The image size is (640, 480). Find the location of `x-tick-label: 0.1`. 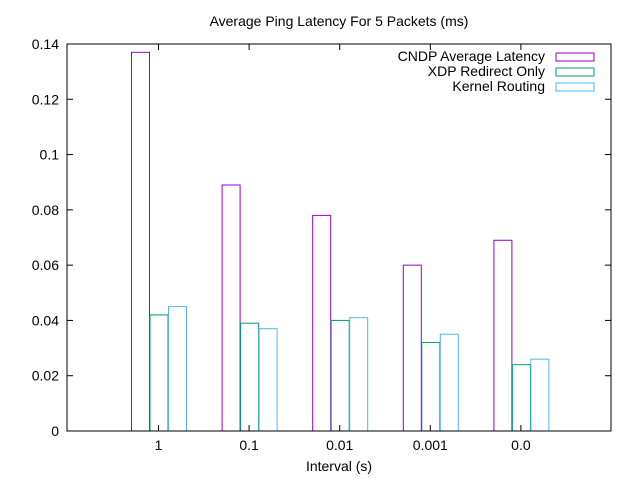

x-tick-label: 0.1 is located at coordinates (249, 445).